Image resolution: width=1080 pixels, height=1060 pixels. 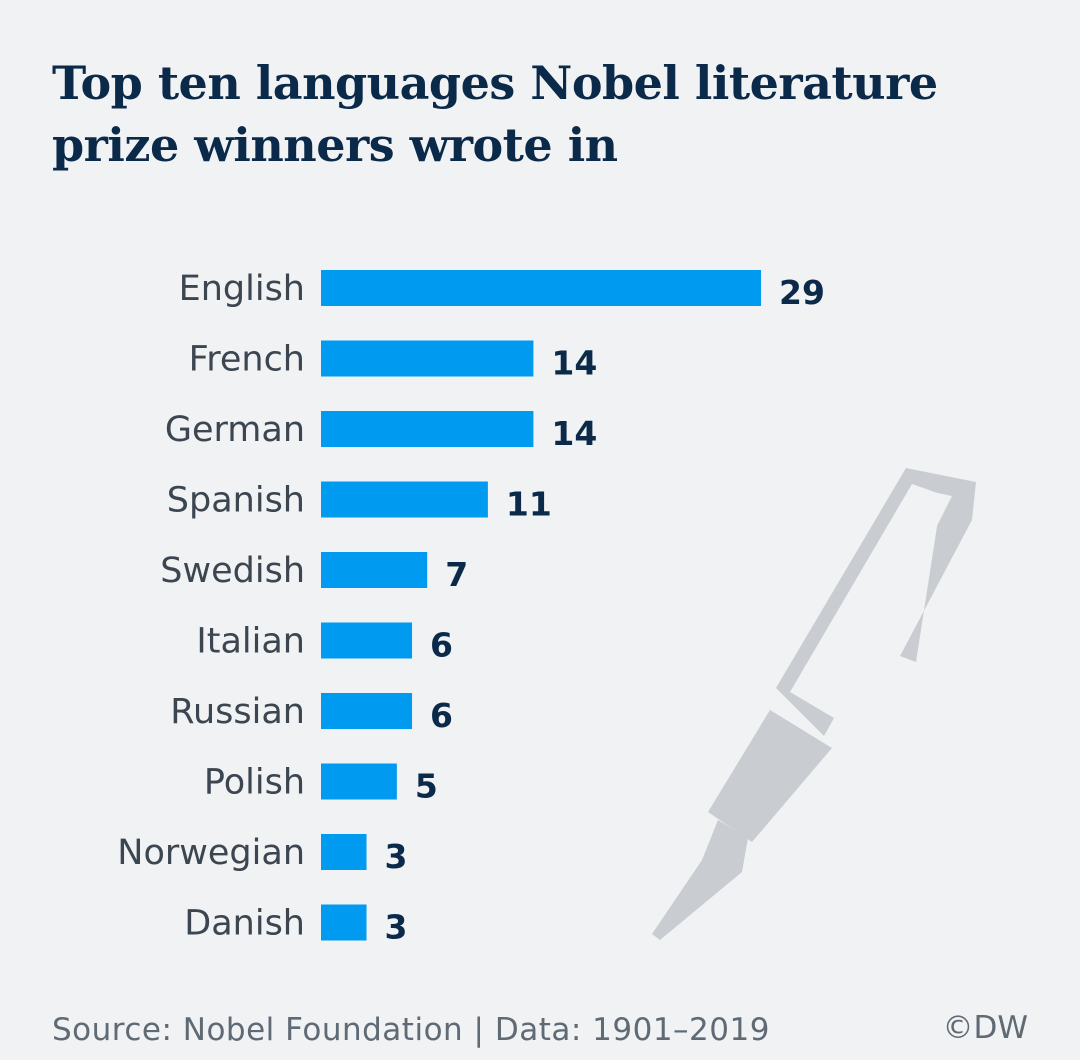 What do you see at coordinates (985, 1028) in the screenshot?
I see `copyright-label: ©DW` at bounding box center [985, 1028].